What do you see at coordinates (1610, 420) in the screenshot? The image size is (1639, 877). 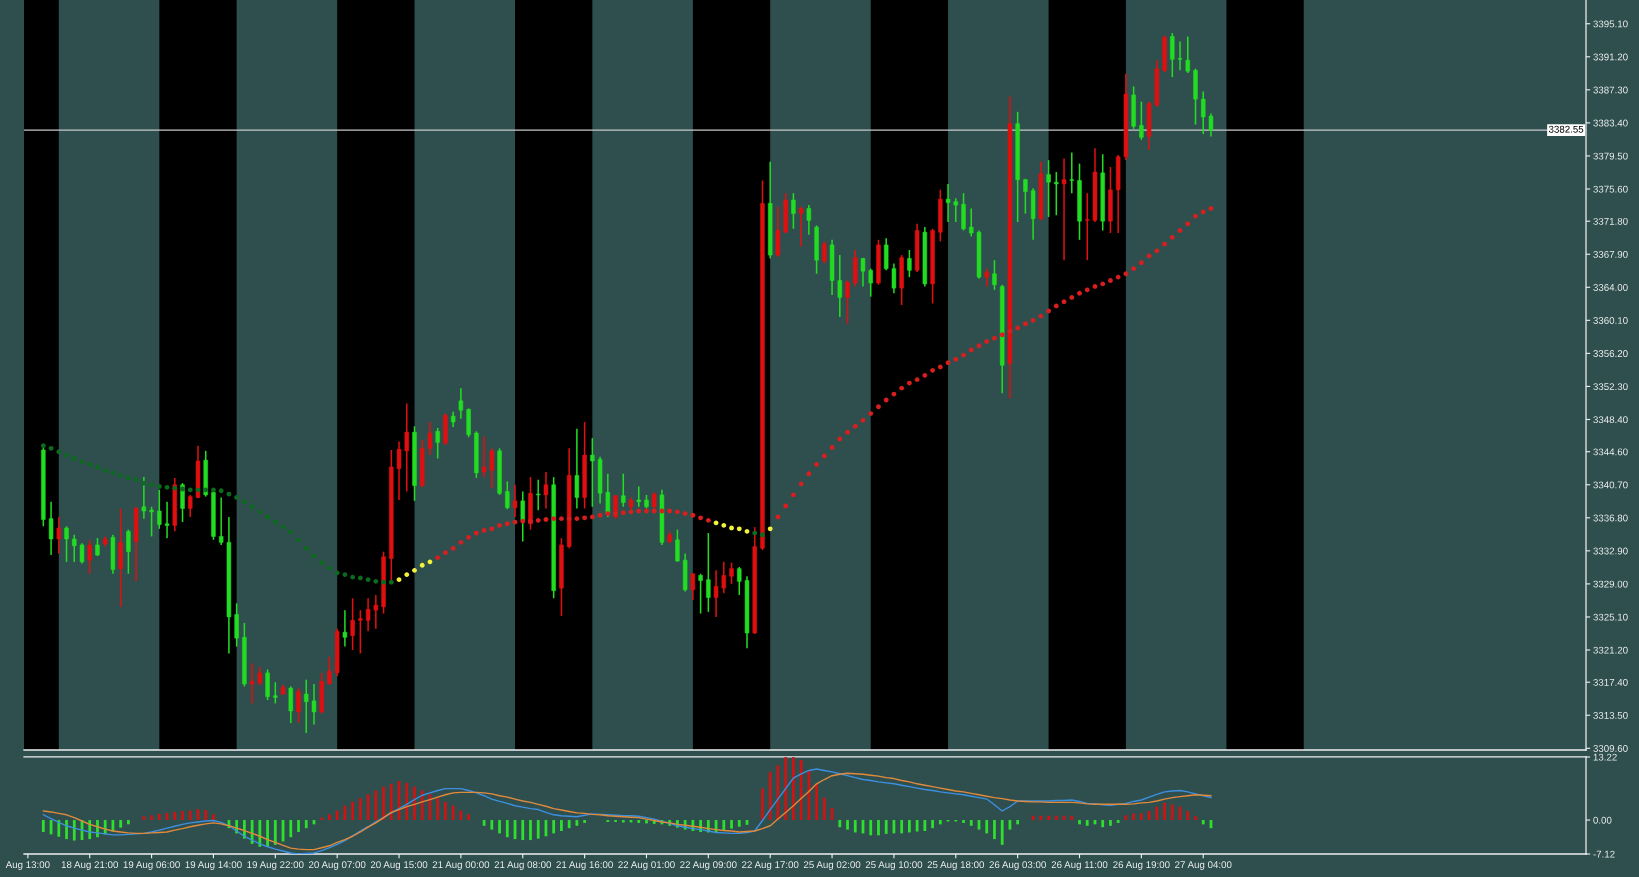 I see `y-tick-label: 3348.40` at bounding box center [1610, 420].